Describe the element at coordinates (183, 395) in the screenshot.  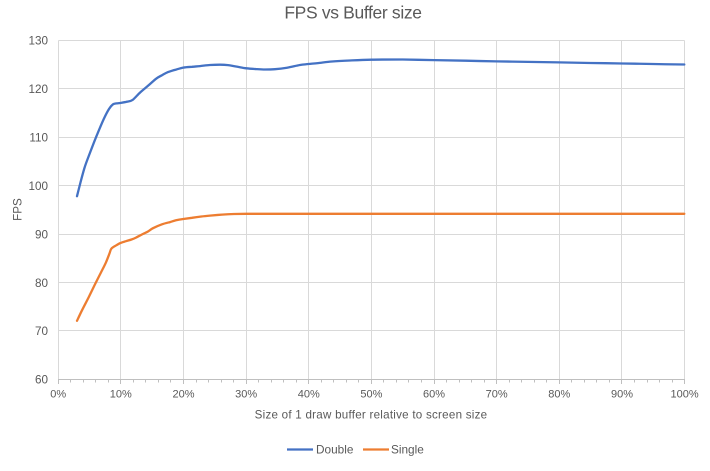
I see `svg-text: 20%` at that location.